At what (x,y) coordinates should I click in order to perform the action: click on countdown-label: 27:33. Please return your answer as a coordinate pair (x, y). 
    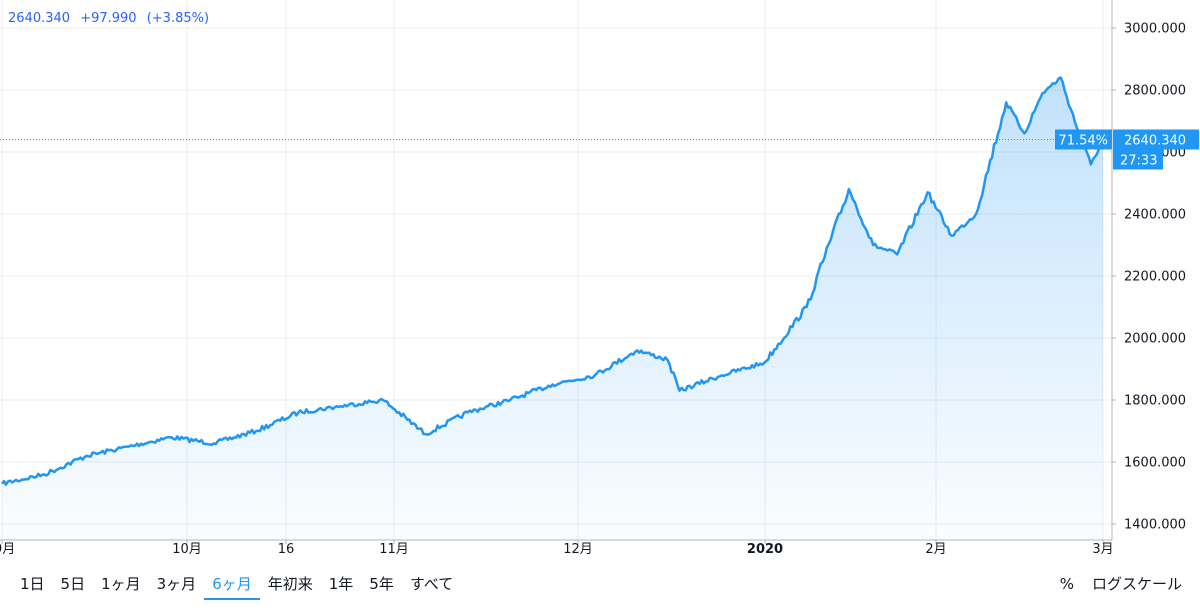
    Looking at the image, I should click on (1138, 160).